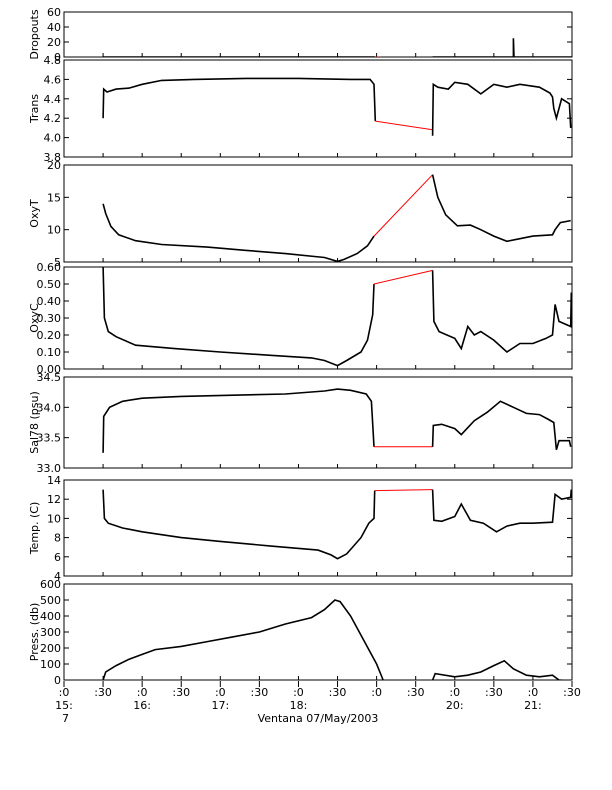  What do you see at coordinates (49, 267) in the screenshot?
I see `y-tick-label-oxyc: 0.60` at bounding box center [49, 267].